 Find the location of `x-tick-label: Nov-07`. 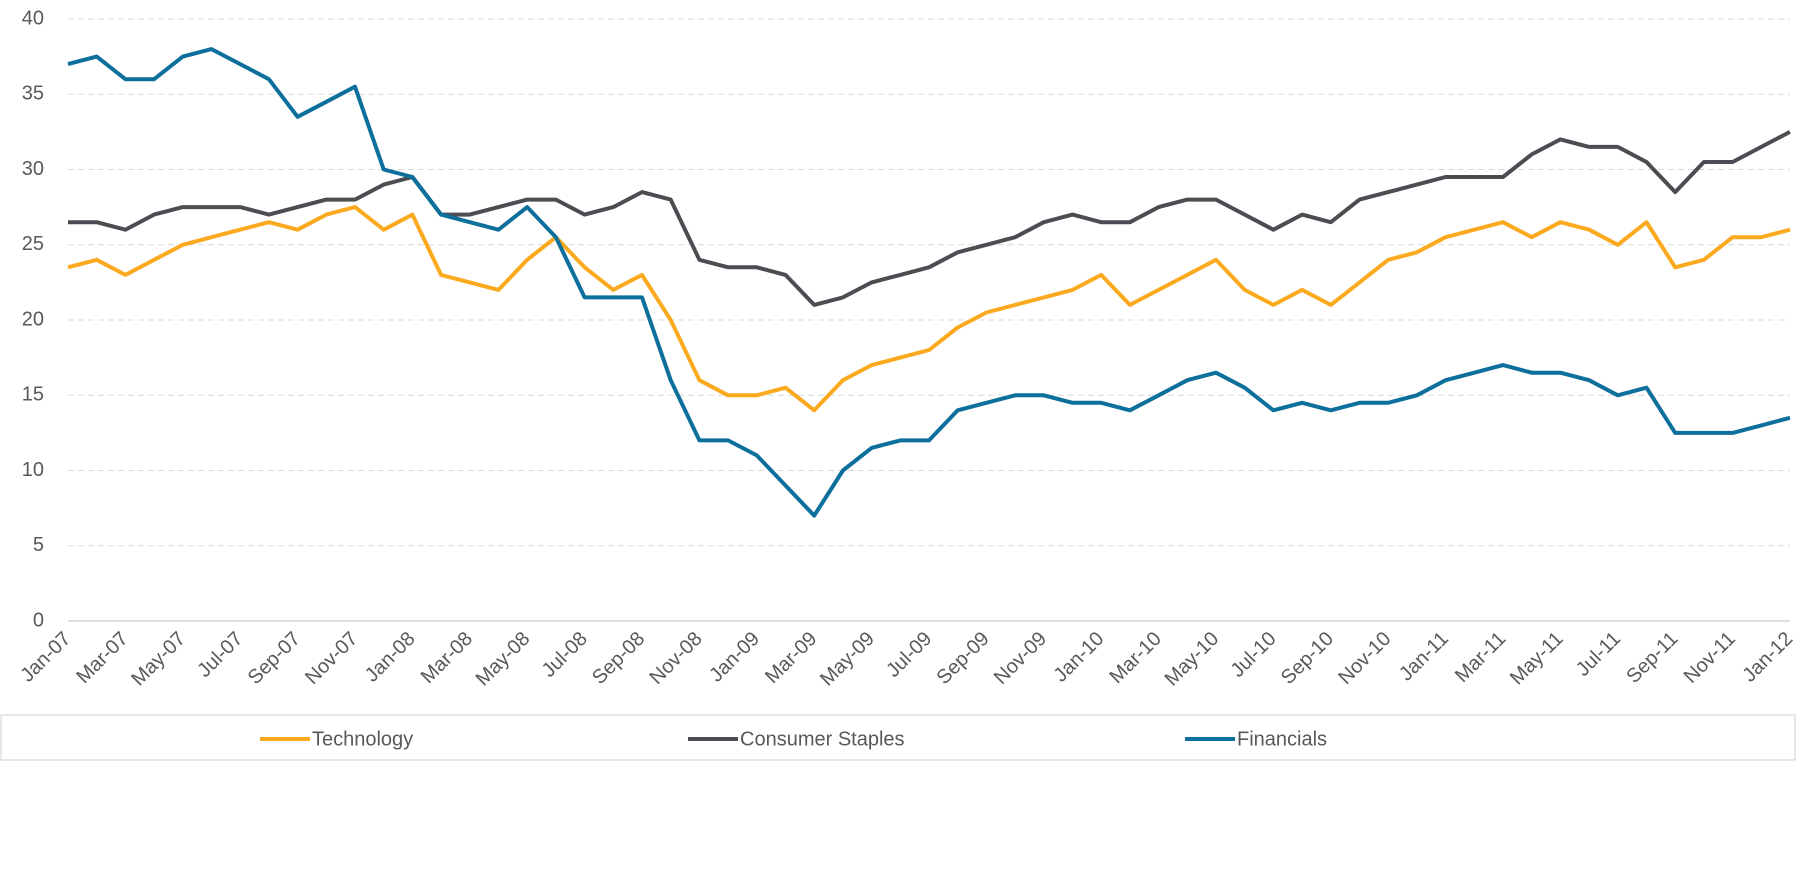

x-tick-label: Nov-07 is located at coordinates (331, 658).